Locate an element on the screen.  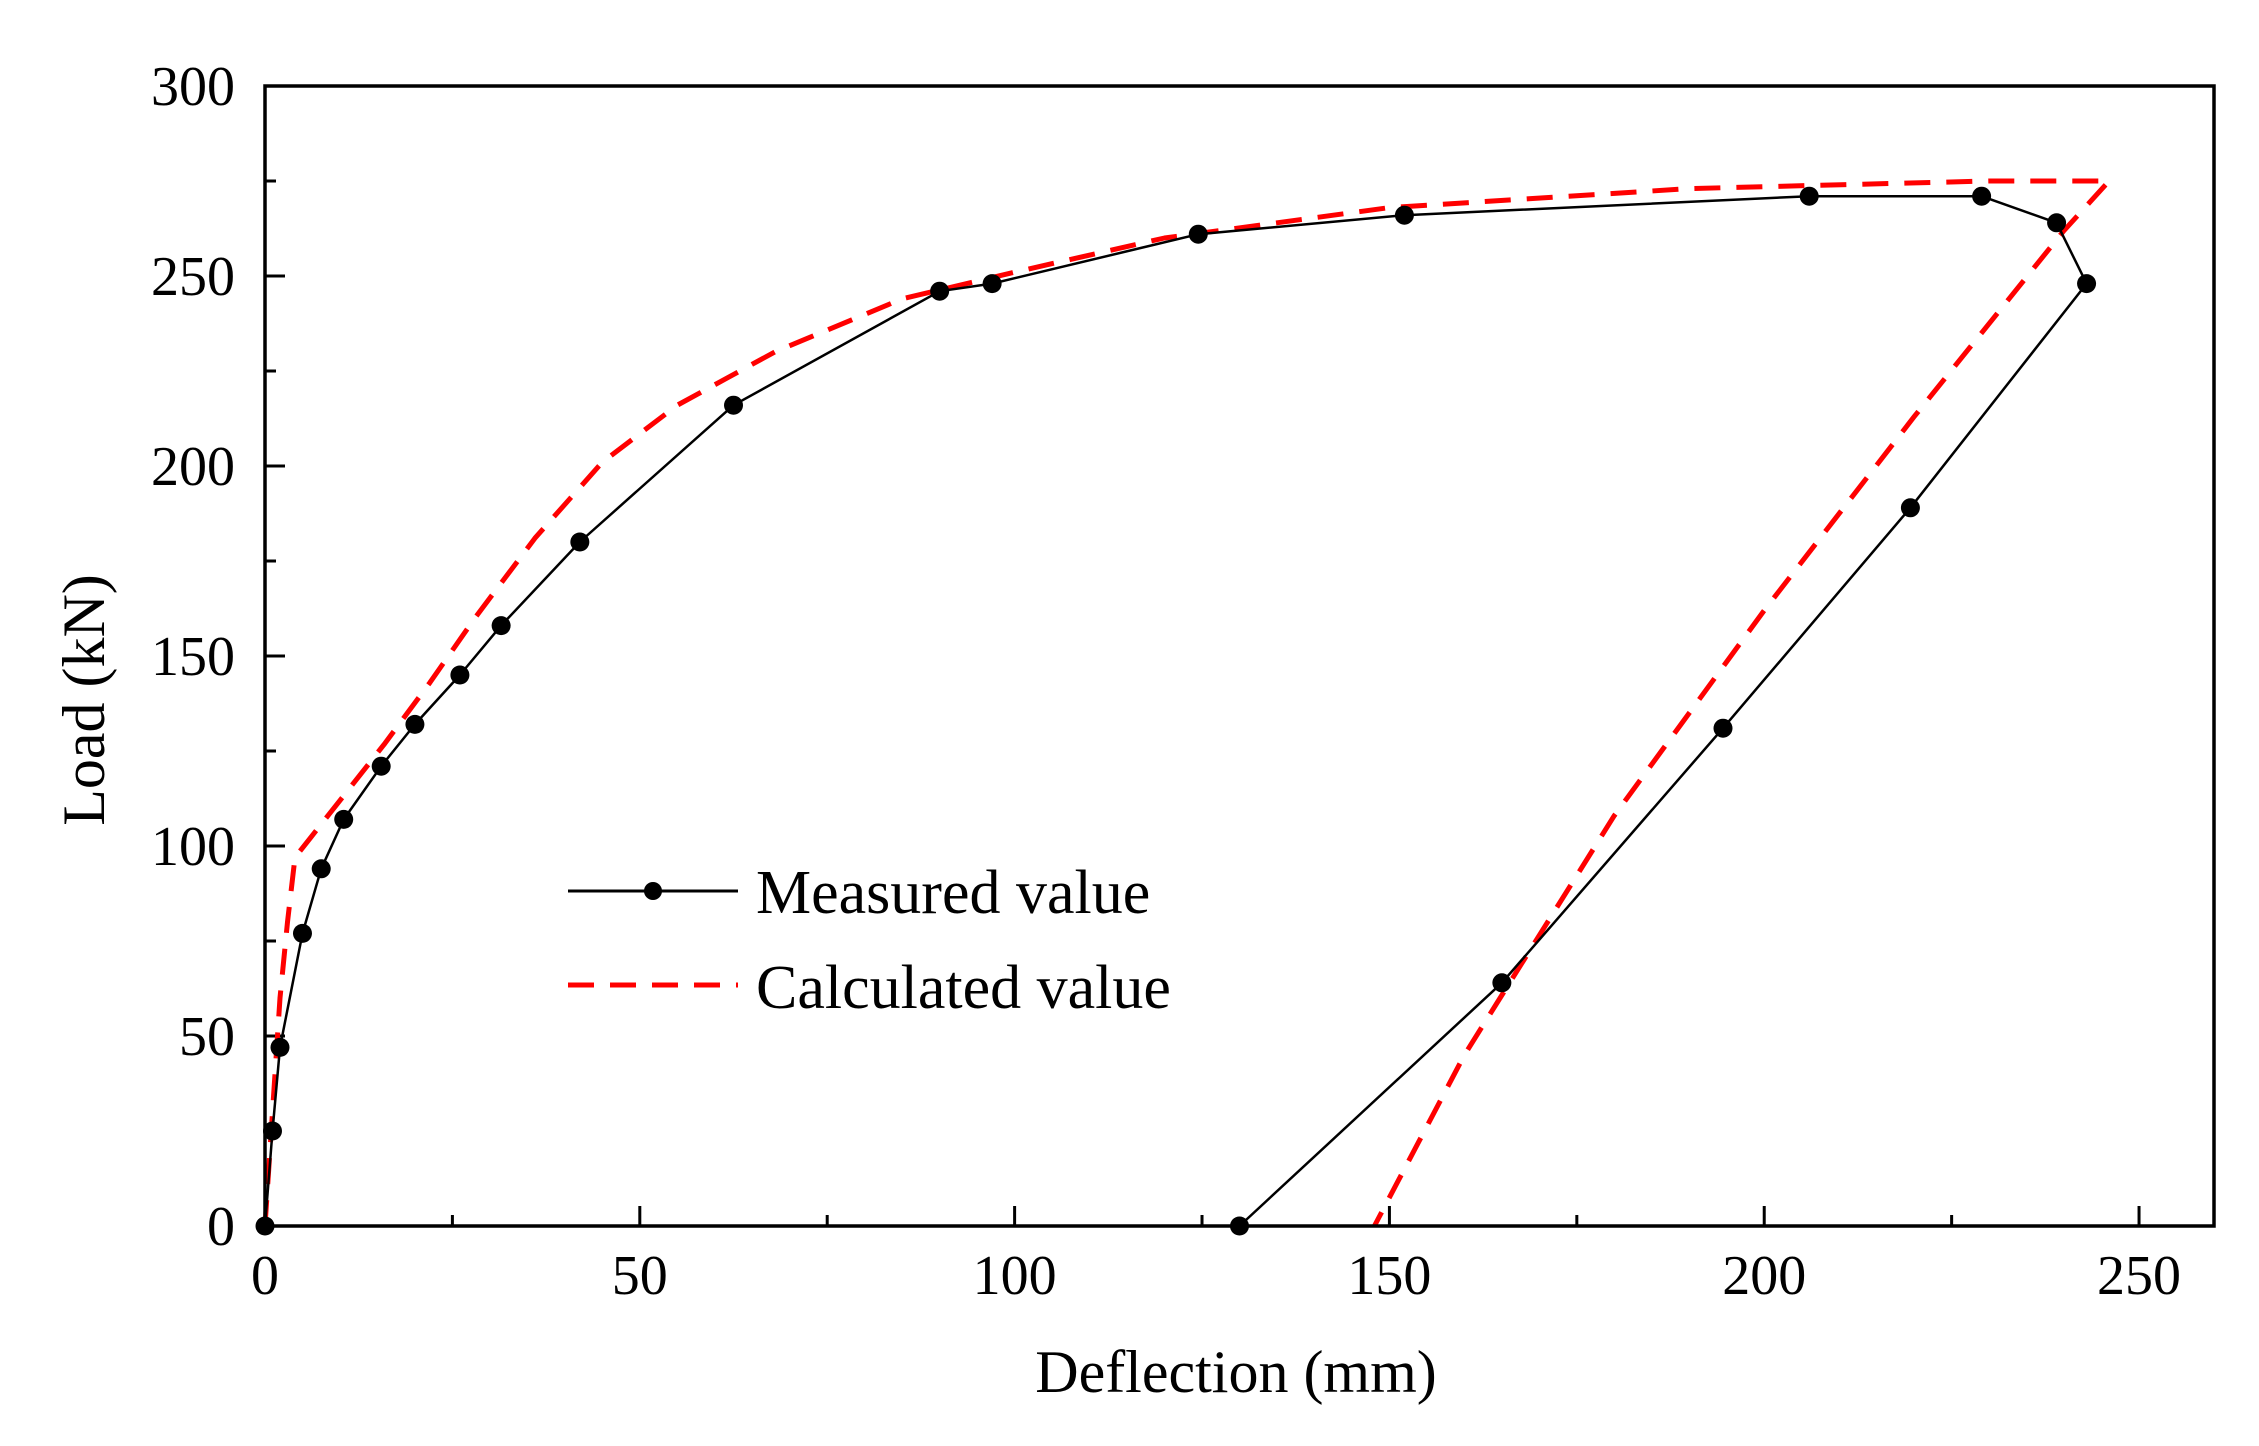
x-tick-label: 150 is located at coordinates (1389, 1276).